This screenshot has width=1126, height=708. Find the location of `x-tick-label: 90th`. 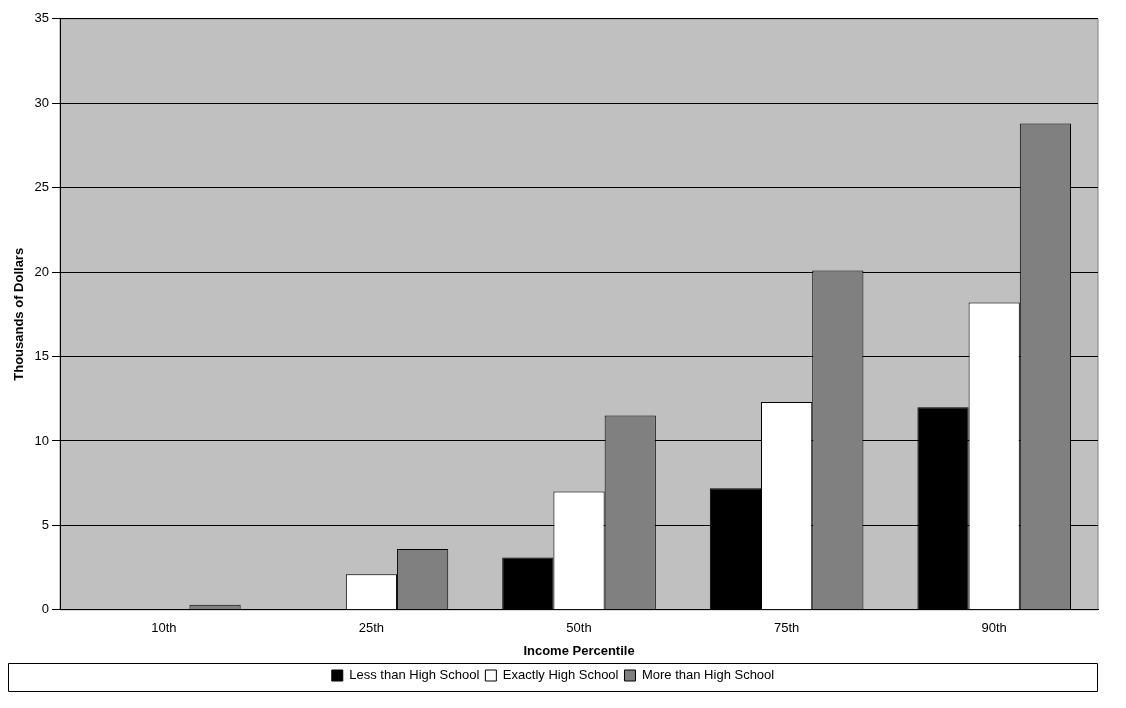

x-tick-label: 90th is located at coordinates (994, 628).